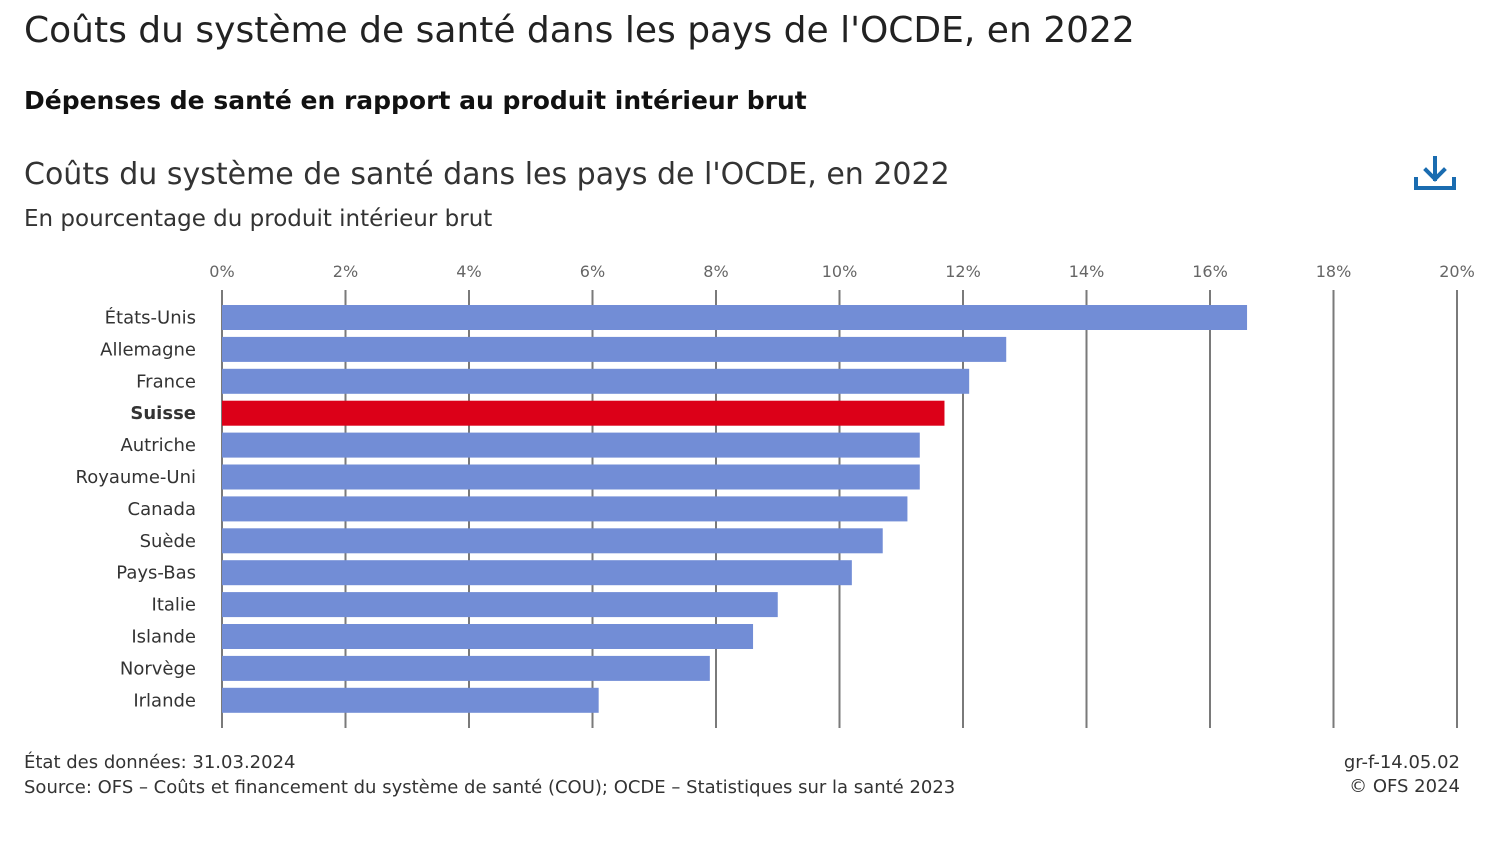 This screenshot has height=844, width=1500. What do you see at coordinates (148, 349) in the screenshot?
I see `category-label: Allemagne` at bounding box center [148, 349].